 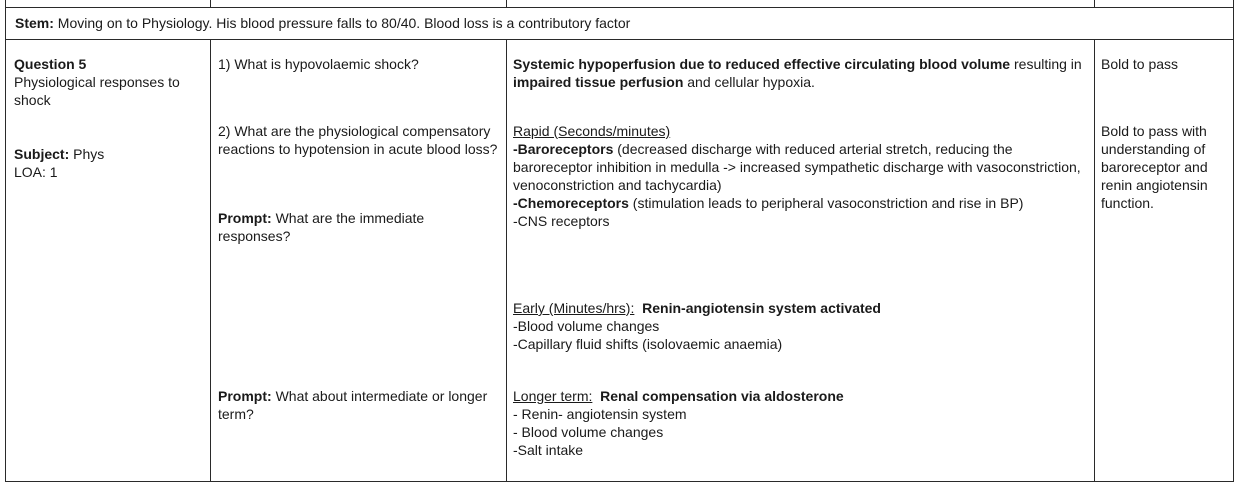 What do you see at coordinates (50, 64) in the screenshot?
I see `question-title: Question 5` at bounding box center [50, 64].